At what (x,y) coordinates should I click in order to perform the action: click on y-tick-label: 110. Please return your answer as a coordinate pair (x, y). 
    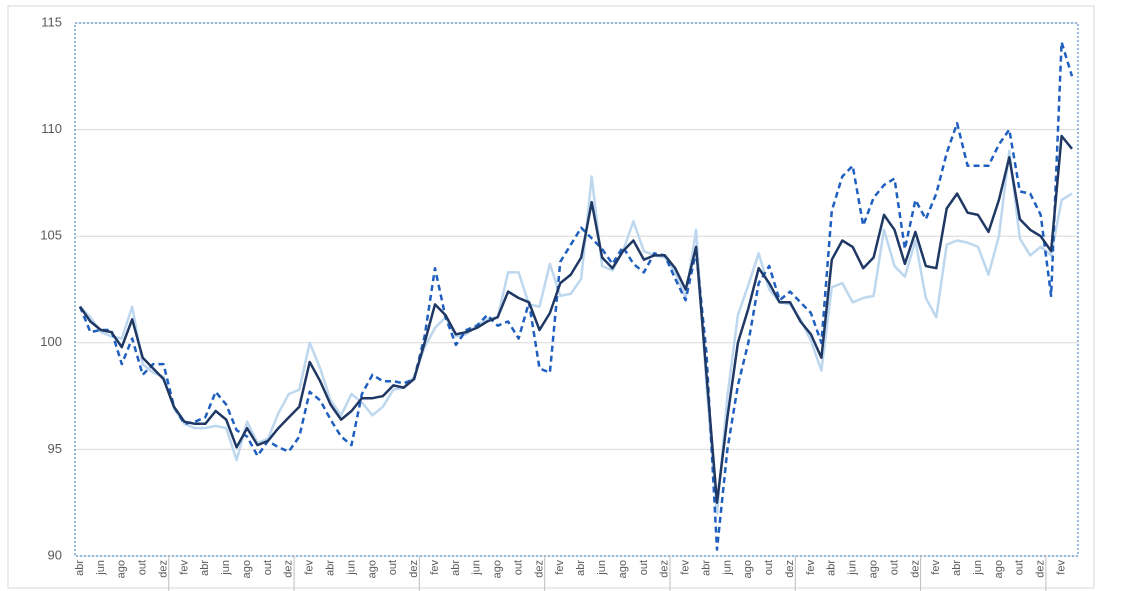
    Looking at the image, I should click on (51, 128).